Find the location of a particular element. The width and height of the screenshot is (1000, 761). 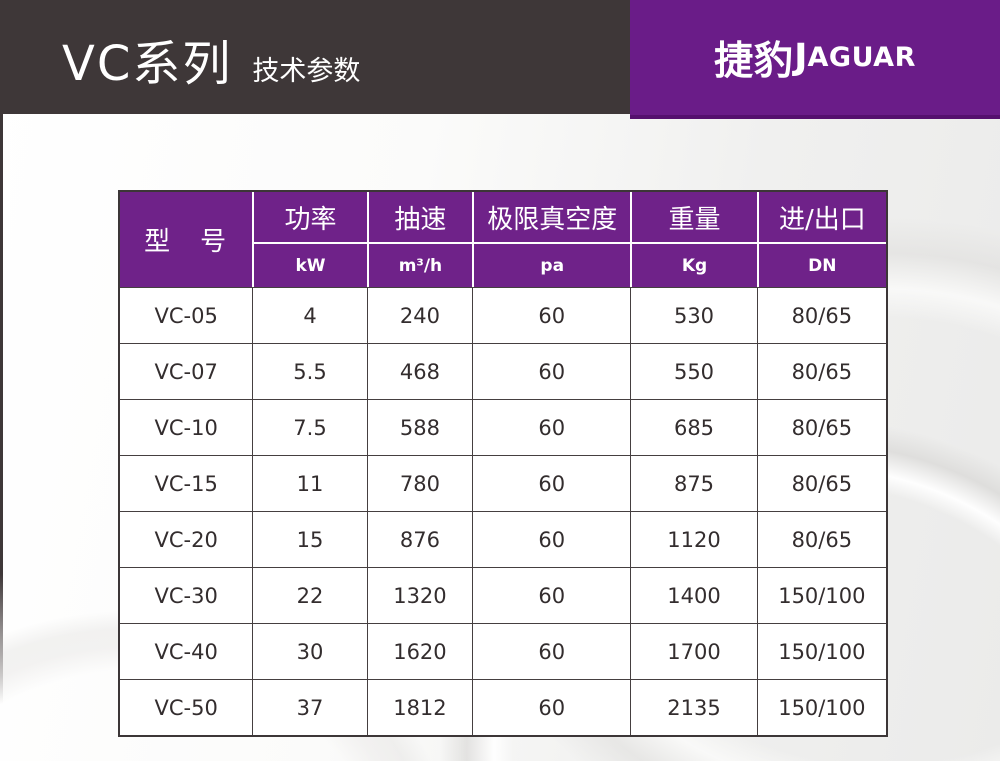

table-row: VC-15 11 780 60 875 80/65 is located at coordinates (503, 483).